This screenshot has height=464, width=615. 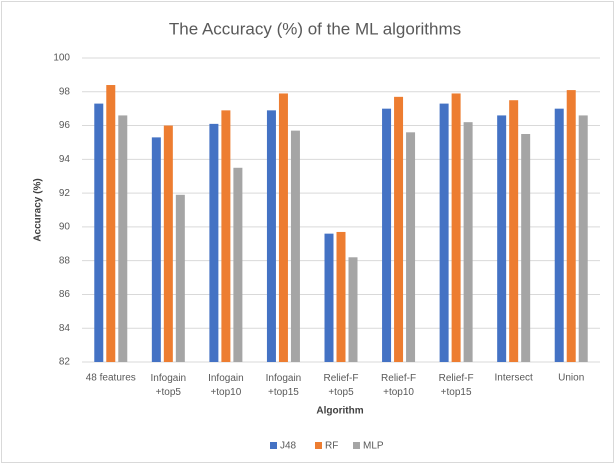 I want to click on y-tick-label: 84, so click(x=65, y=328).